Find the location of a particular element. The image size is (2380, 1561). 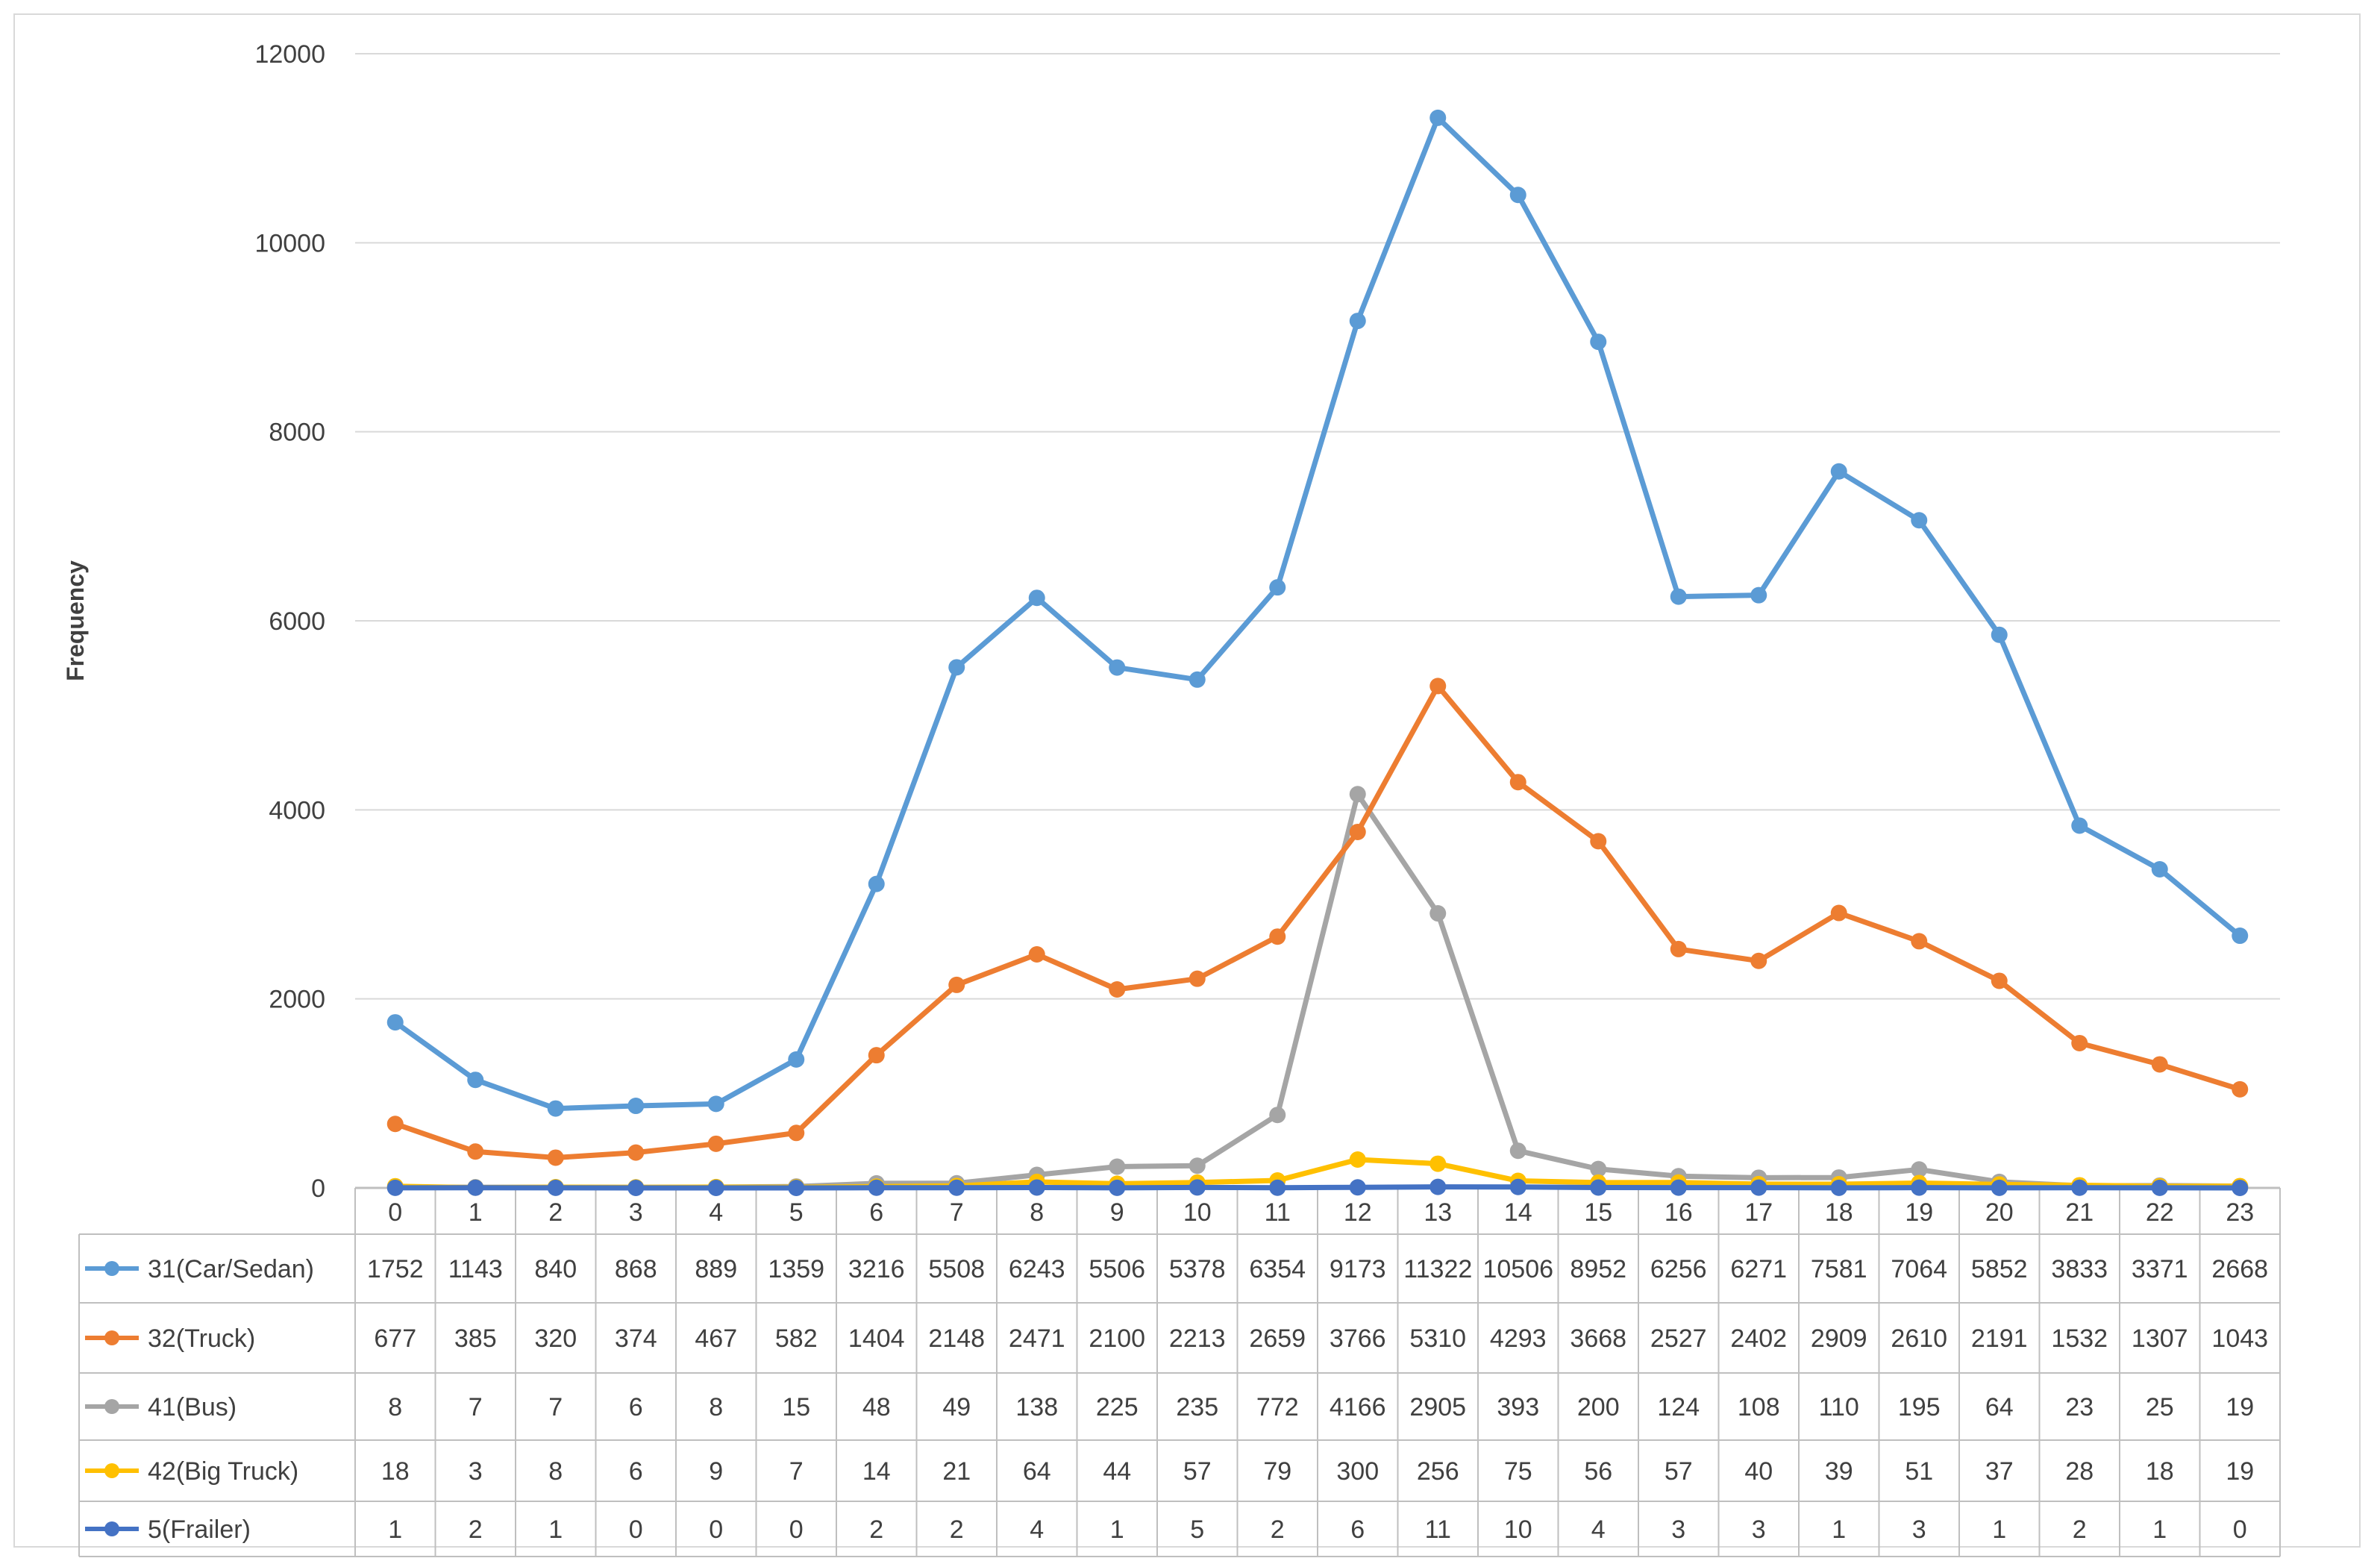

y-tick-label: 6000 is located at coordinates (297, 621).